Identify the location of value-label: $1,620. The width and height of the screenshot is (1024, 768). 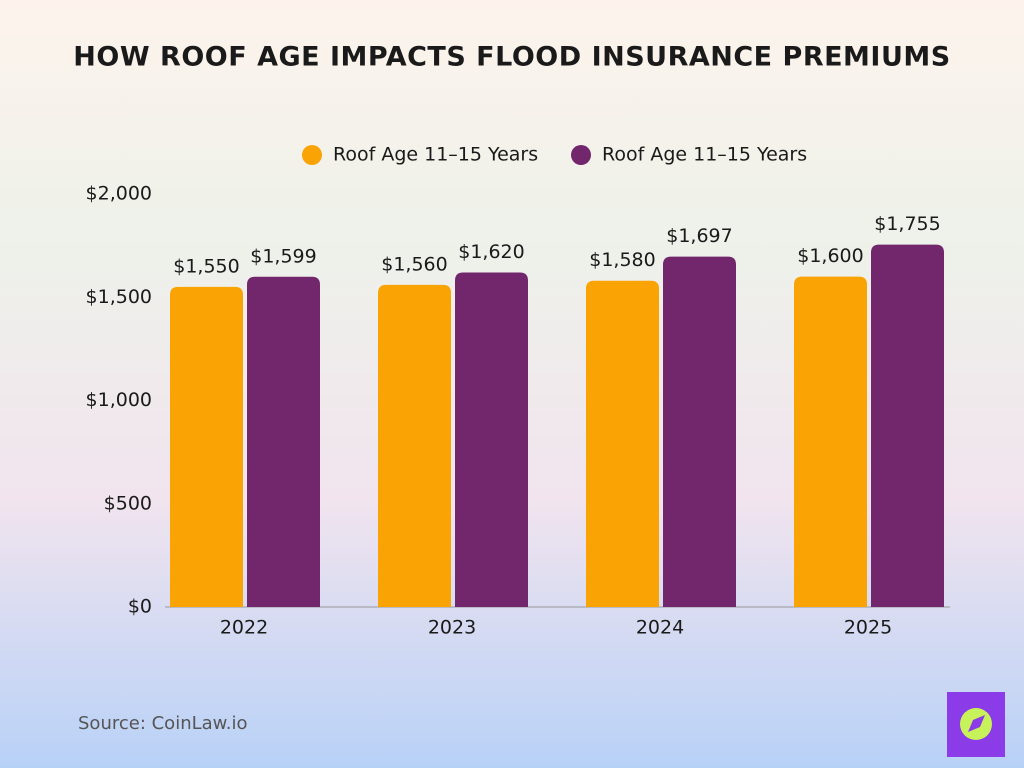
(491, 252).